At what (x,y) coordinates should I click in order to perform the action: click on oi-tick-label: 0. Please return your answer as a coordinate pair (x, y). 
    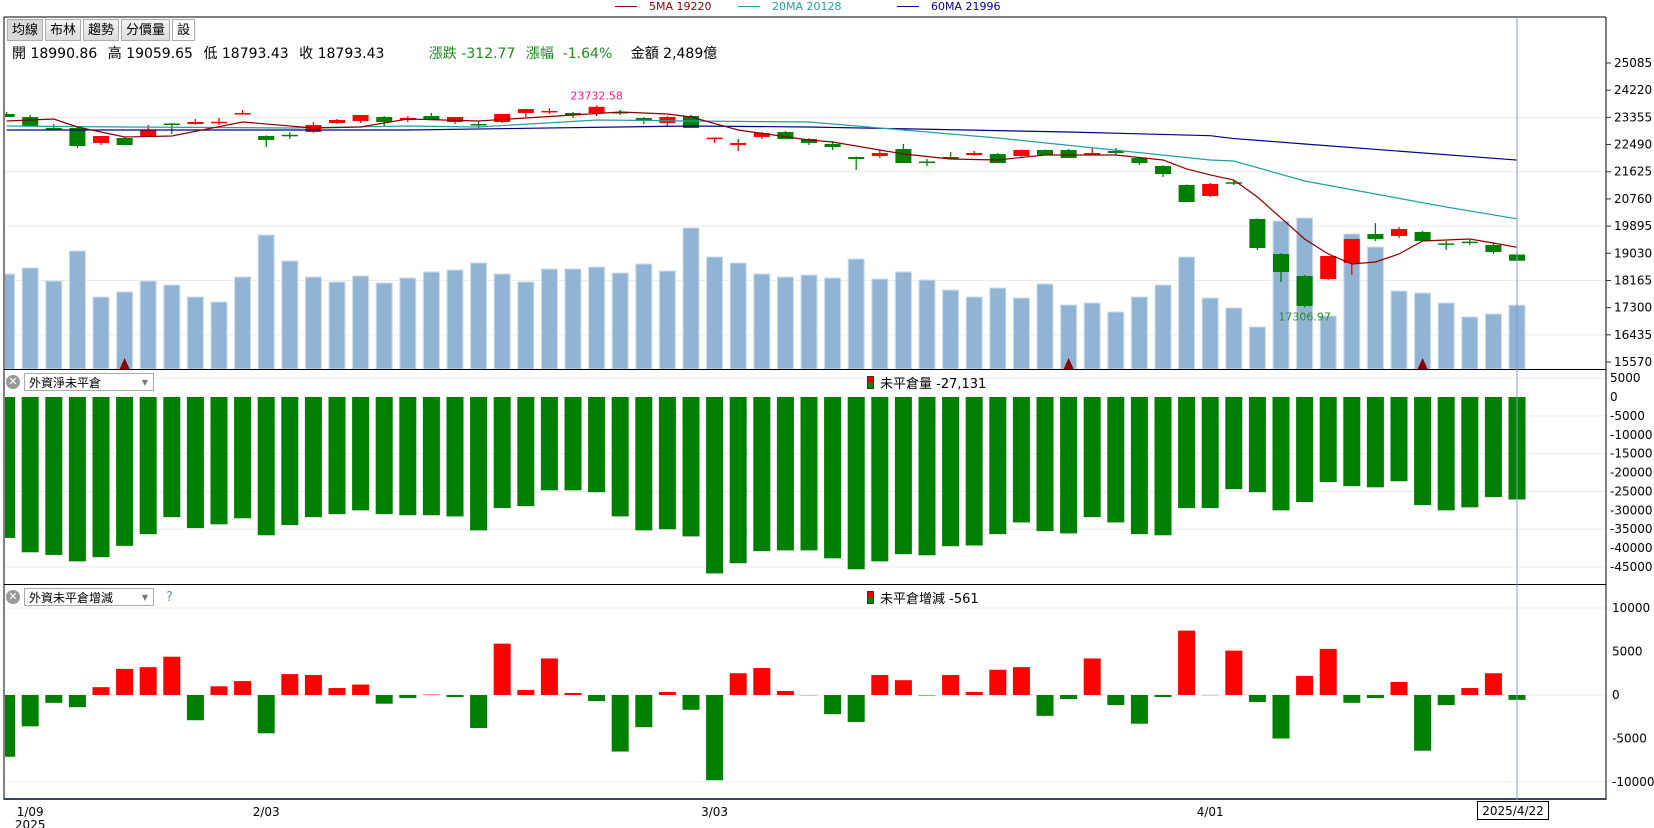
    Looking at the image, I should click on (1614, 397).